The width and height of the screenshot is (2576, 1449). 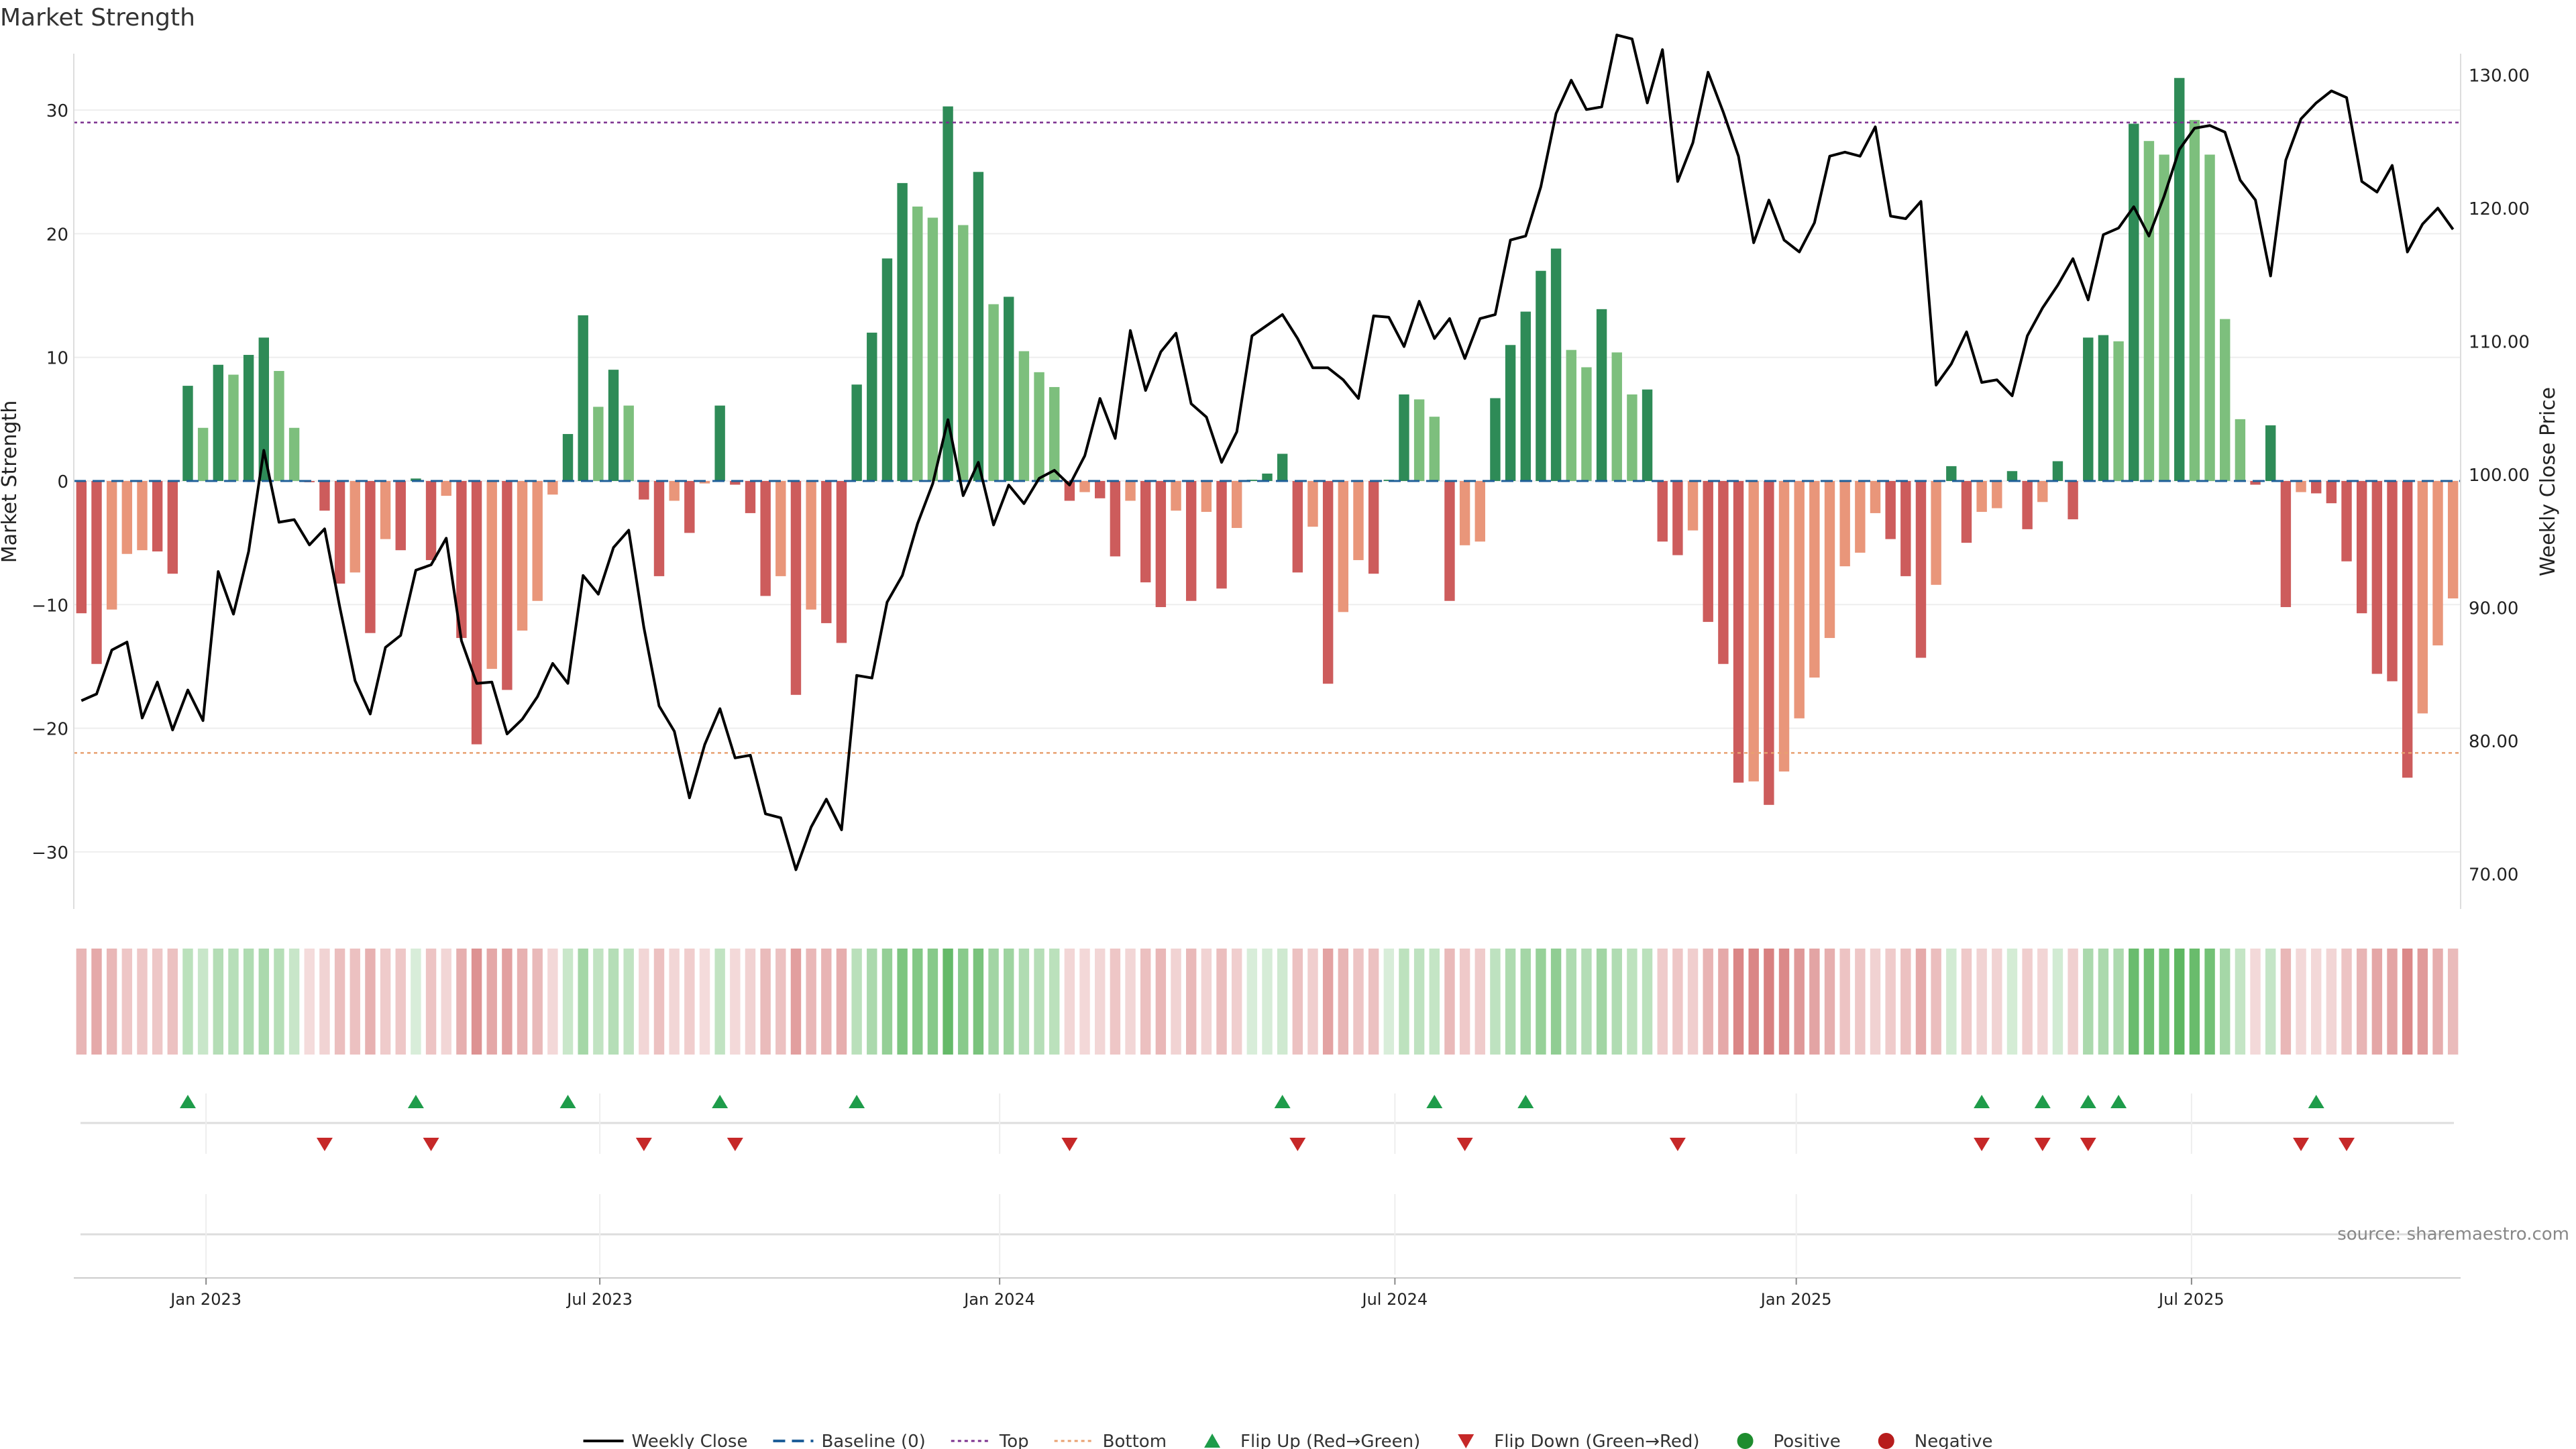 I want to click on x-tick-label: Jul 2024, so click(x=1394, y=1299).